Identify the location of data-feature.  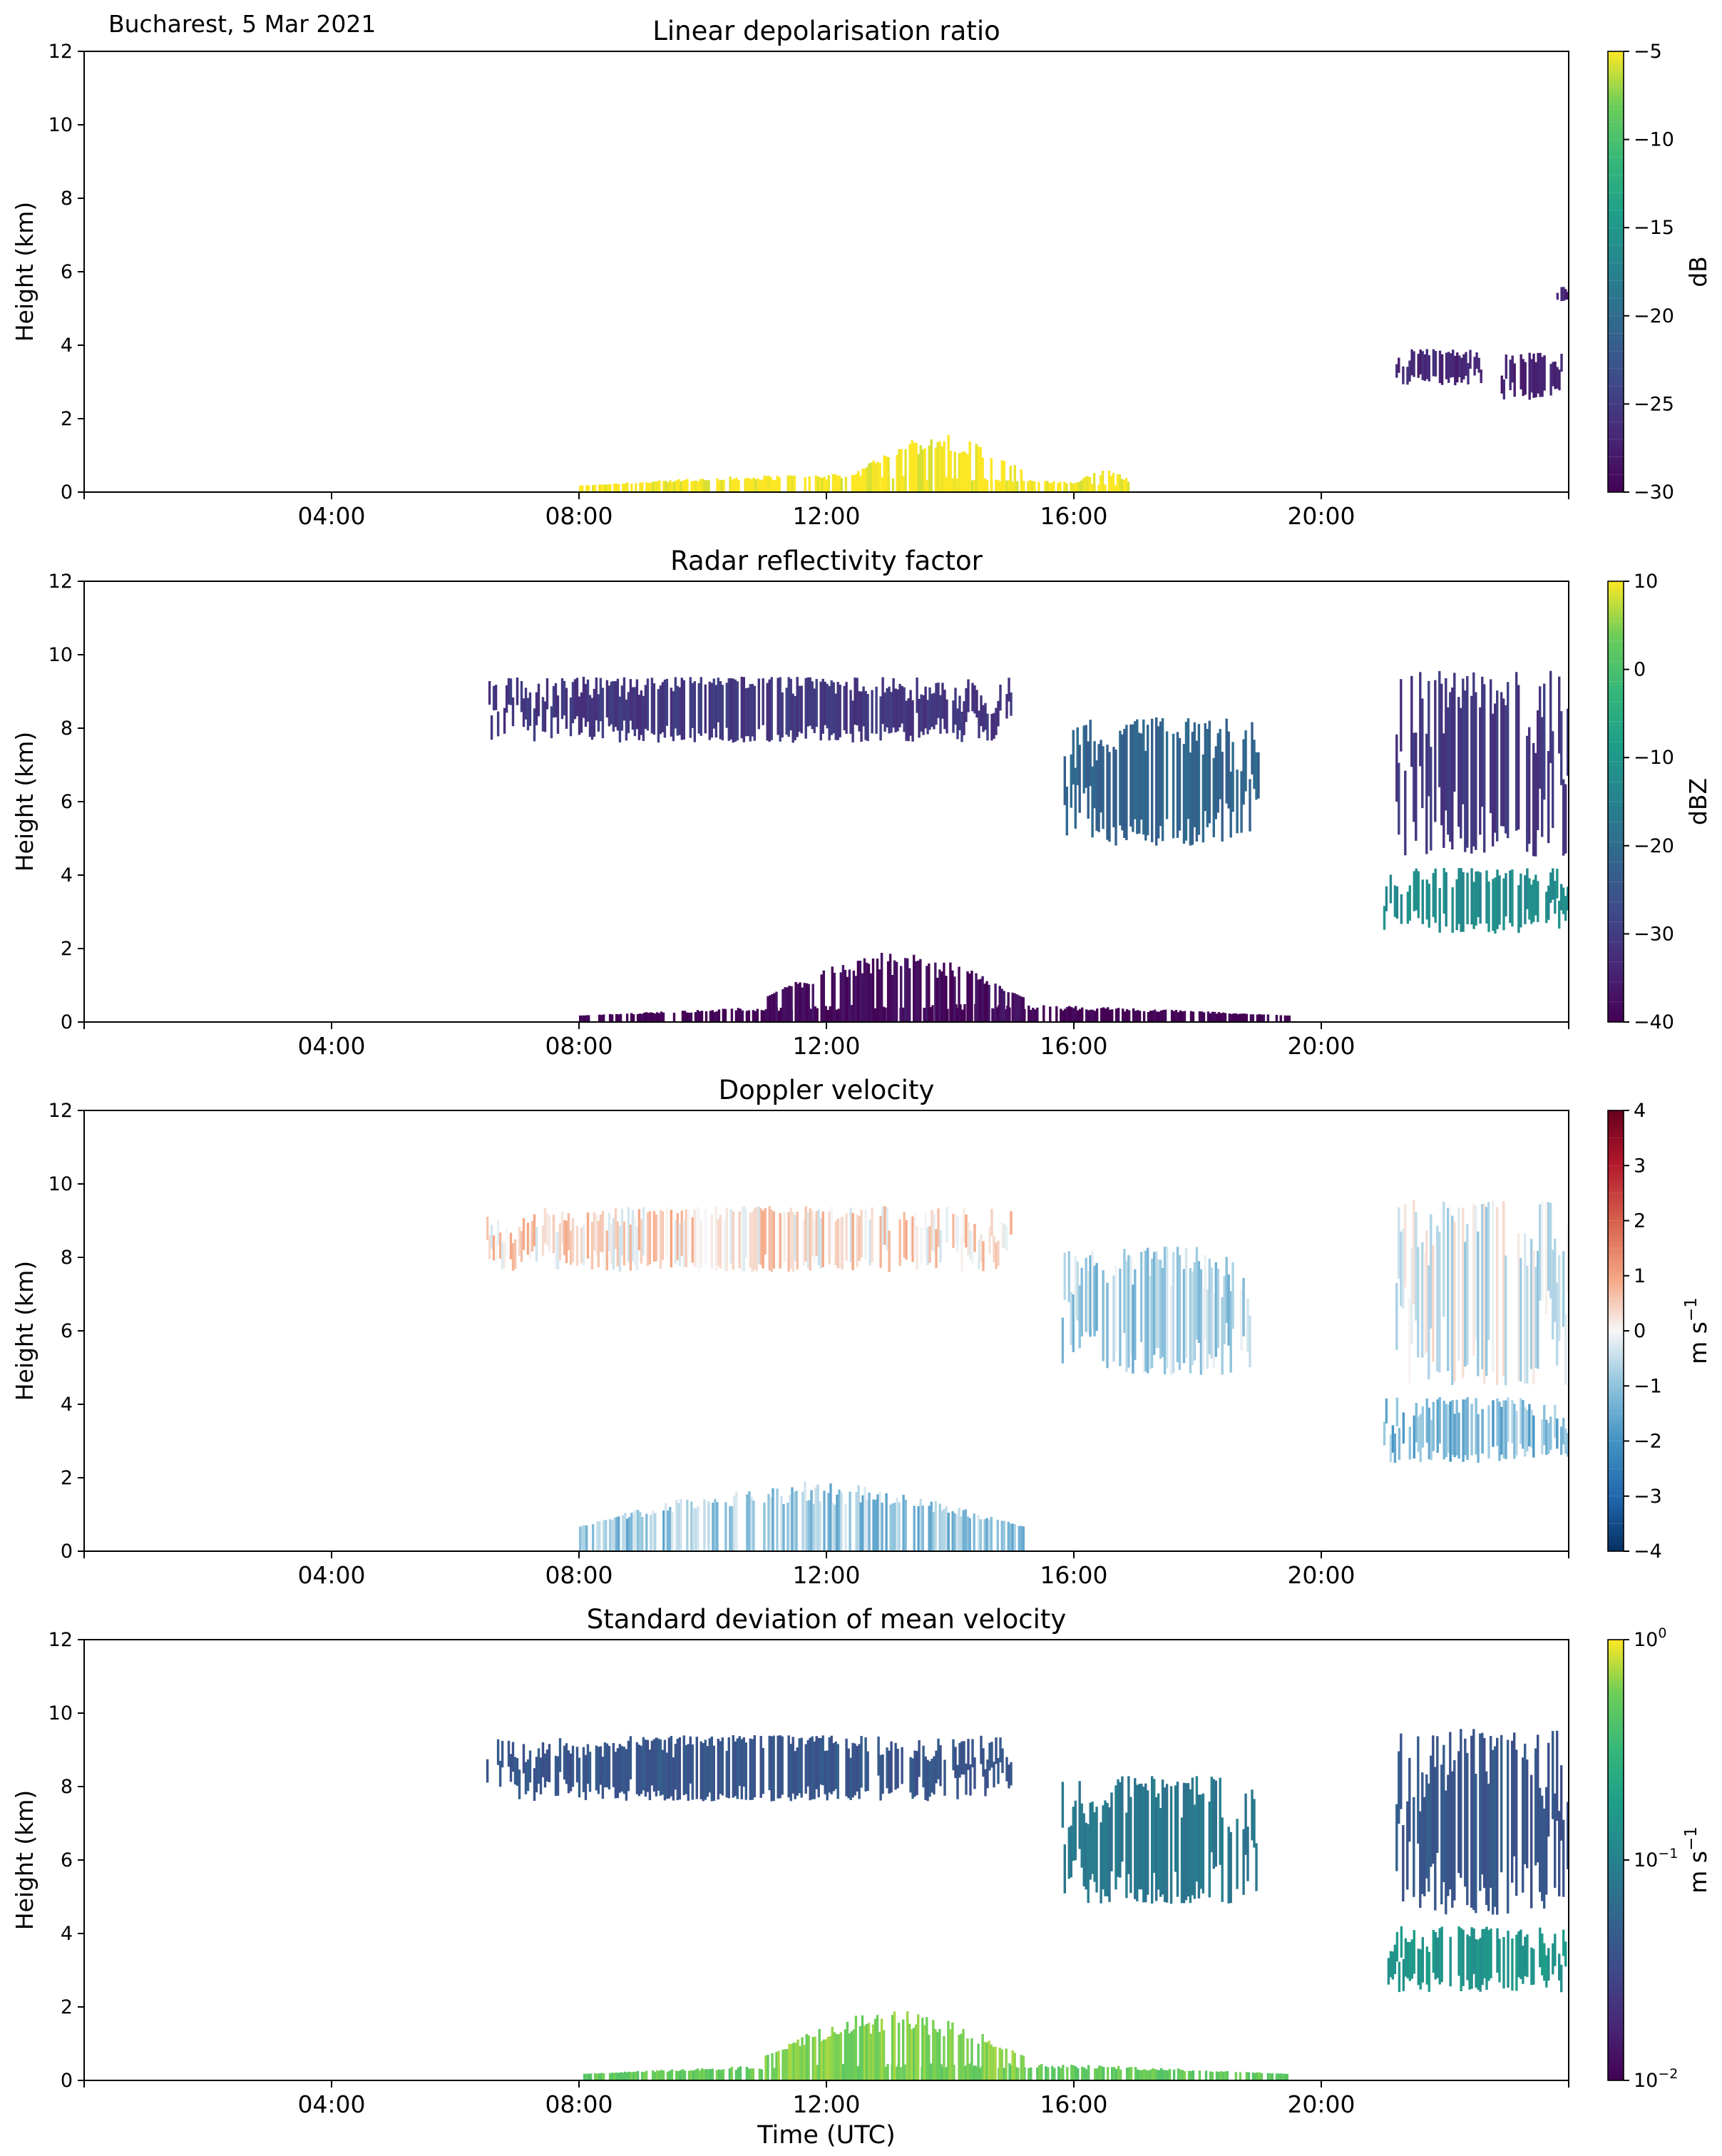
(1482, 1822).